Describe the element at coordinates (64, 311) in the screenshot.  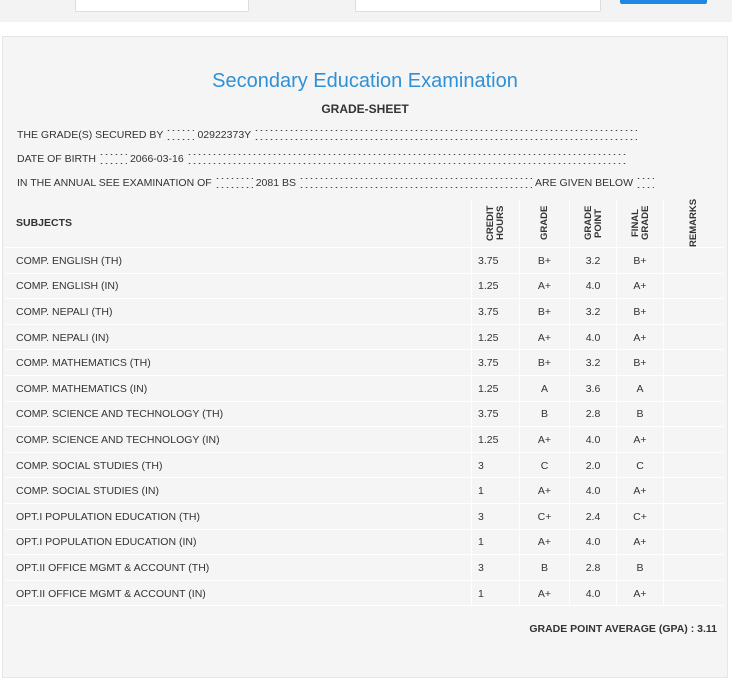
I see `table-cell: COMP. NEPALI (TH)` at that location.